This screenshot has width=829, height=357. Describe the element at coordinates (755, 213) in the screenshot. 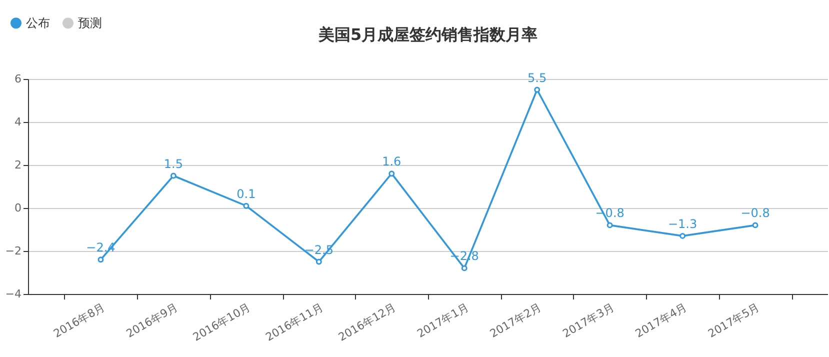

I see `data-label: −0.8` at that location.